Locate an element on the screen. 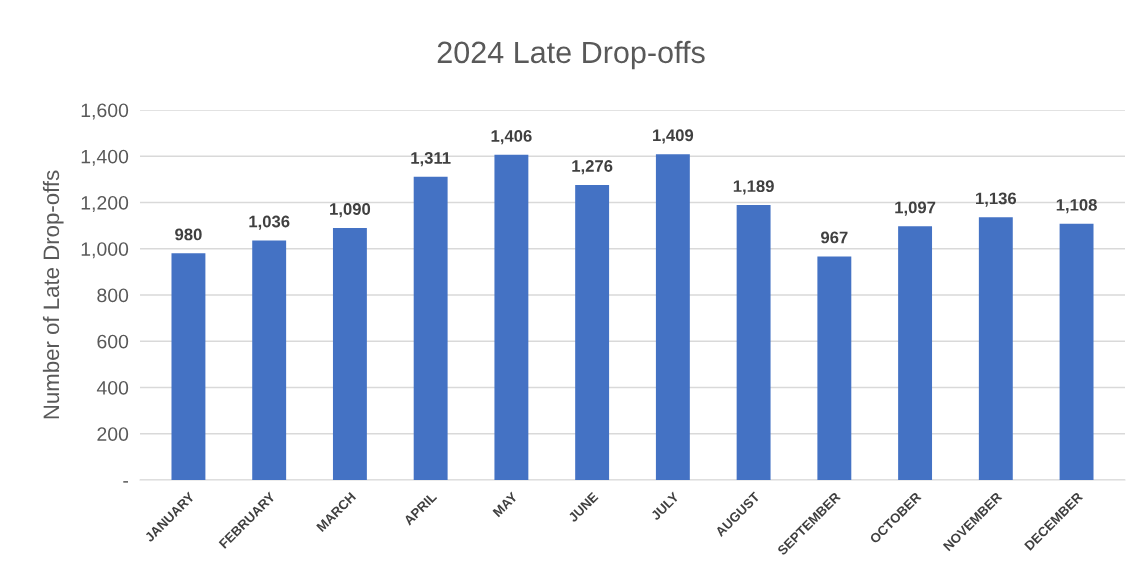  y-tick-label: - is located at coordinates (126, 482).